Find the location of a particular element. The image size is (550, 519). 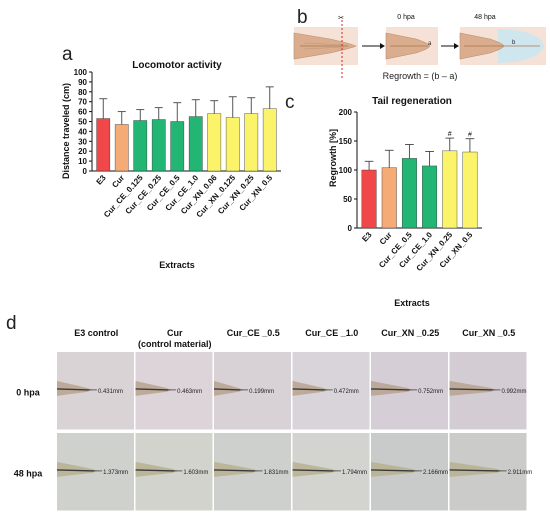

measurement-label: 1.373mm is located at coordinates (115, 473).